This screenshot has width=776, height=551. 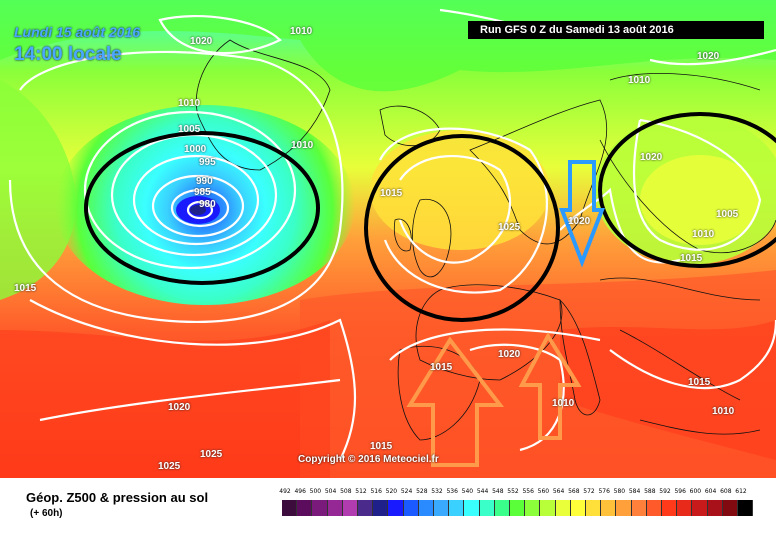 What do you see at coordinates (574, 491) in the screenshot?
I see `scale-tick-label: 568` at bounding box center [574, 491].